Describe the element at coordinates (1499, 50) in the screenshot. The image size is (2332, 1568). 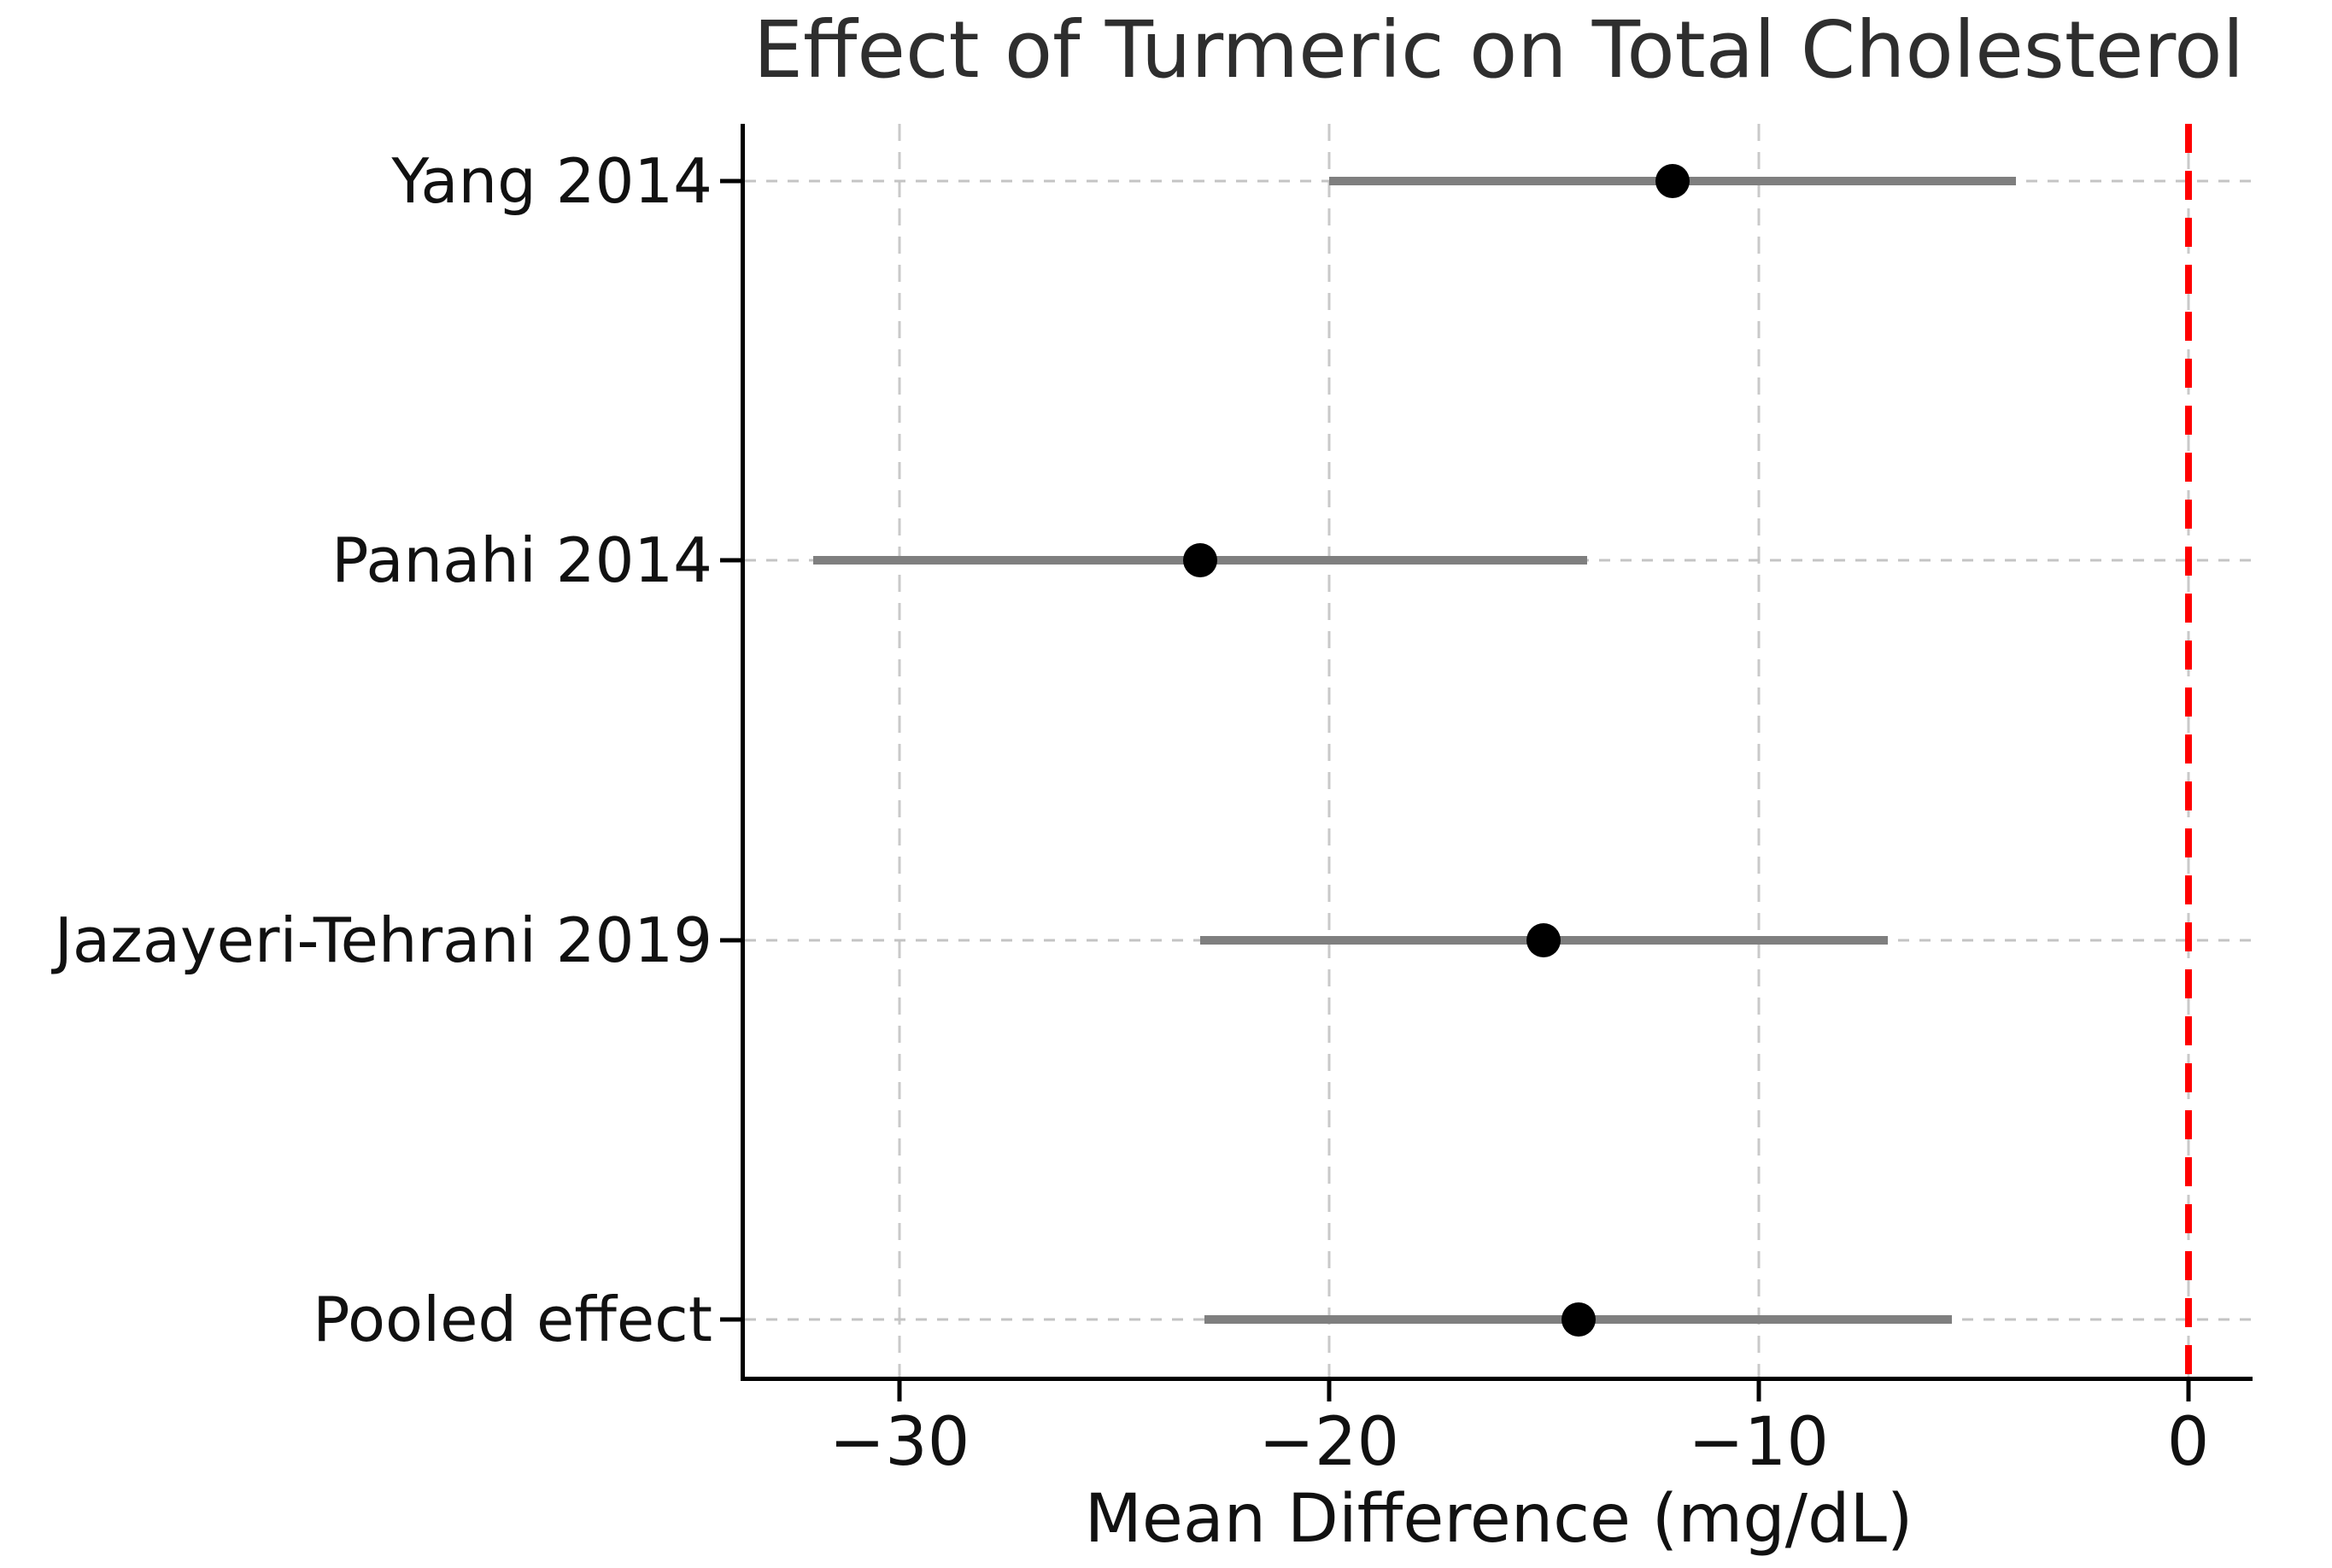
I see `chart-title: Effect of Turmeric on Total Cholesterol` at that location.